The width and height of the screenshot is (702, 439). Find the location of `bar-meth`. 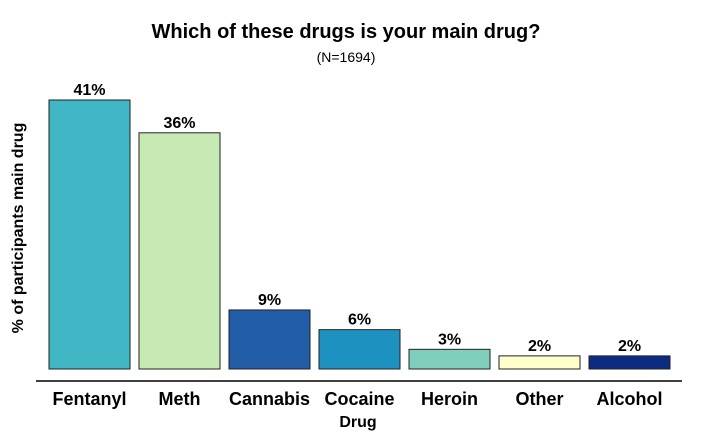

bar-meth is located at coordinates (179, 251).